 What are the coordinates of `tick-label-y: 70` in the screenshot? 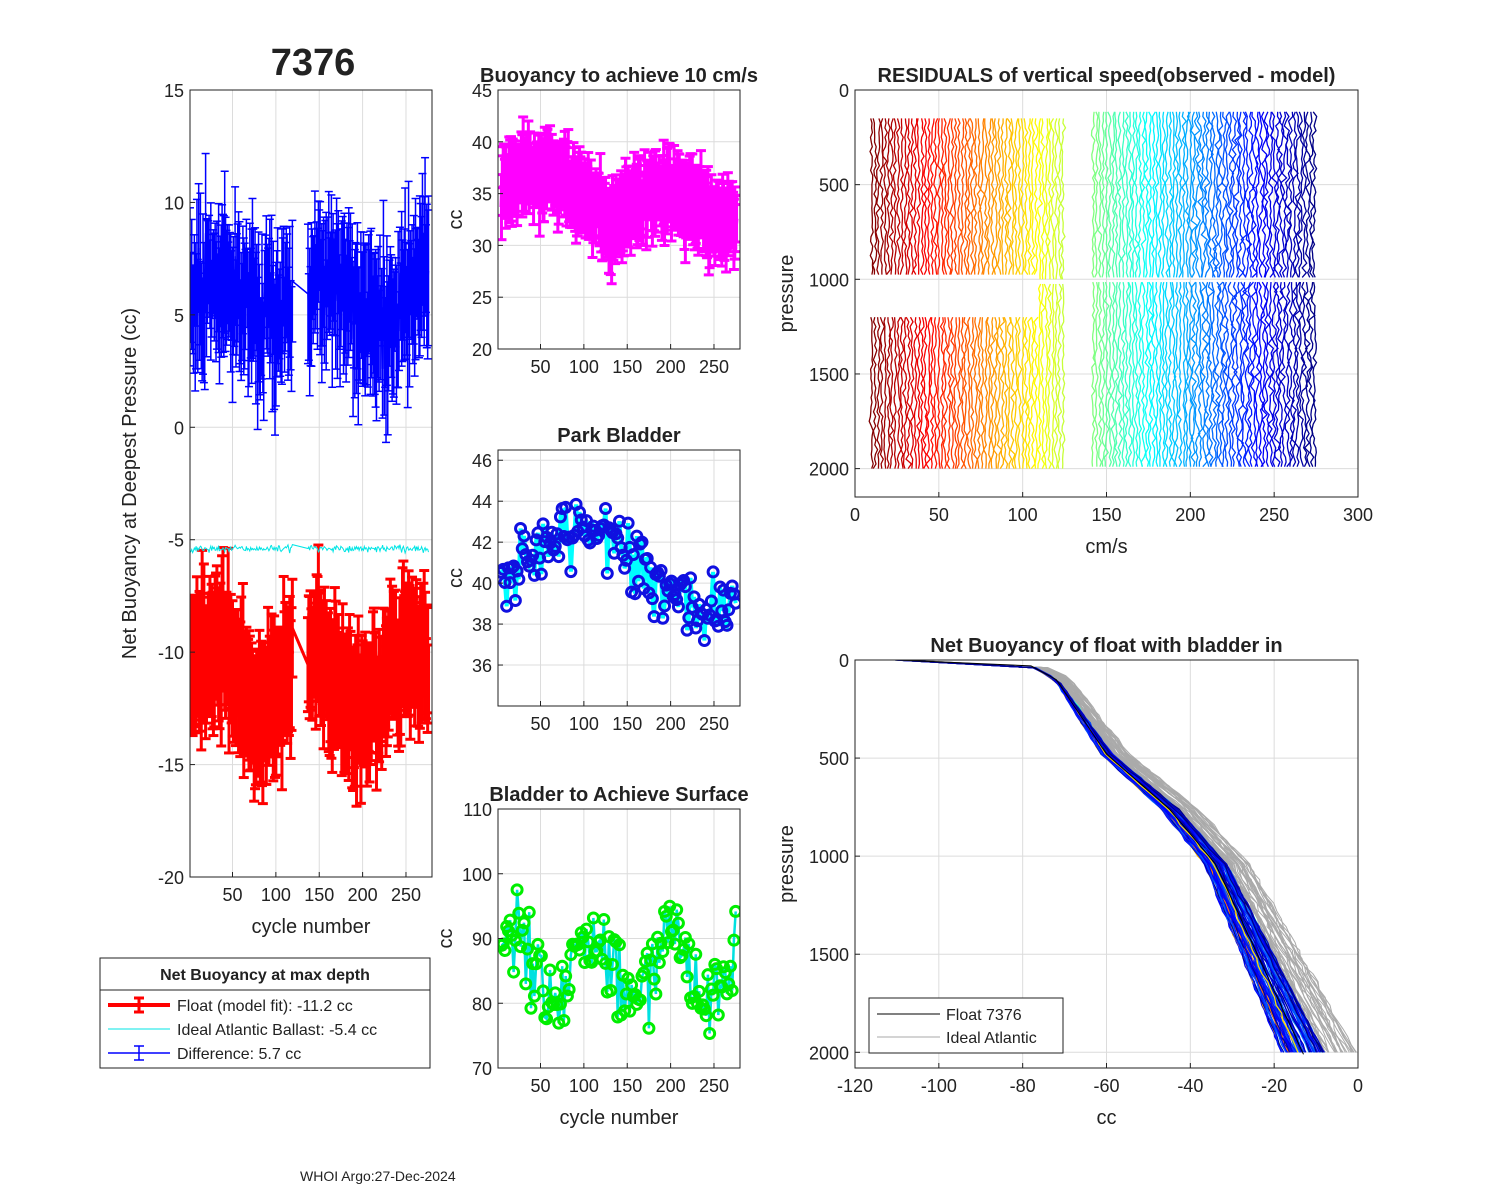 It's located at (482, 1069).